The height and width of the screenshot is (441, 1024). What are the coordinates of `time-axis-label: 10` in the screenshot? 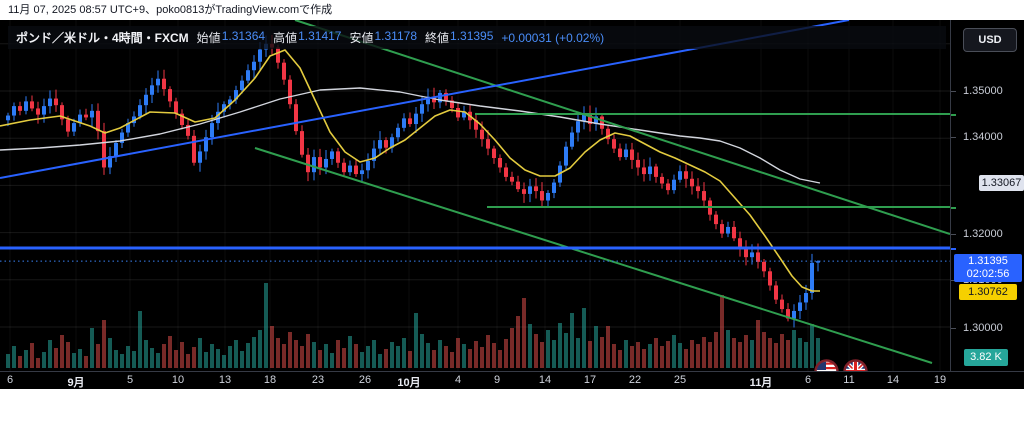 It's located at (178, 380).